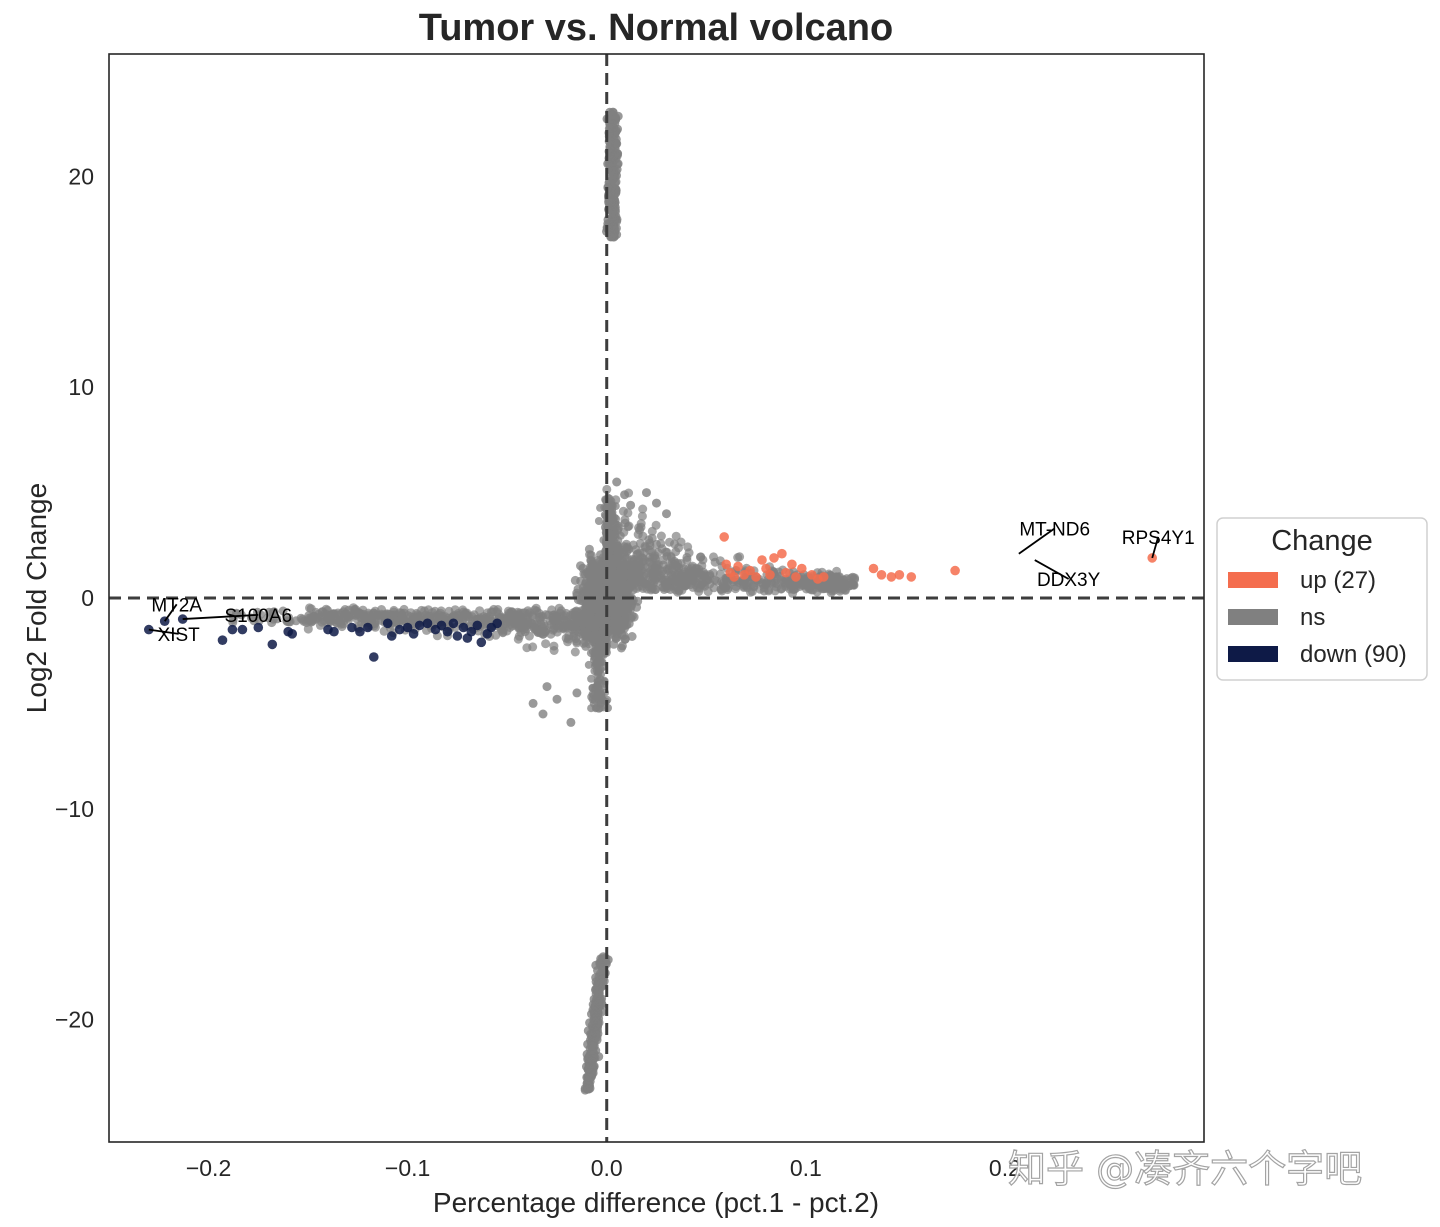 The image size is (1440, 1227). I want to click on y-axis-label: Log2 Fold Change, so click(36, 598).